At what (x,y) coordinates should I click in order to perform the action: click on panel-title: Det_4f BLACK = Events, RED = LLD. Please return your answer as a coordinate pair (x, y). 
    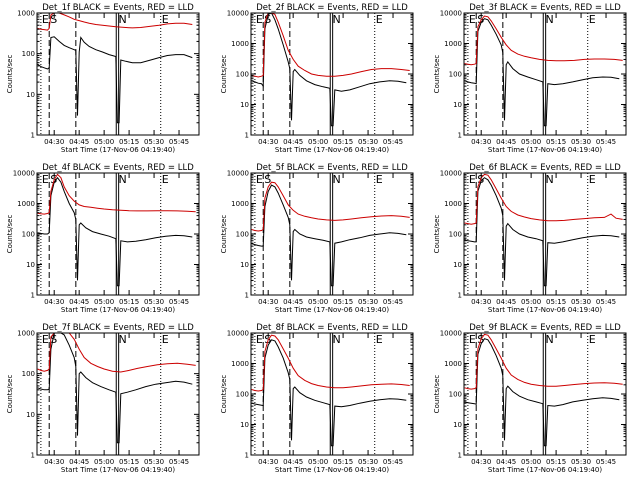
    Looking at the image, I should click on (118, 168).